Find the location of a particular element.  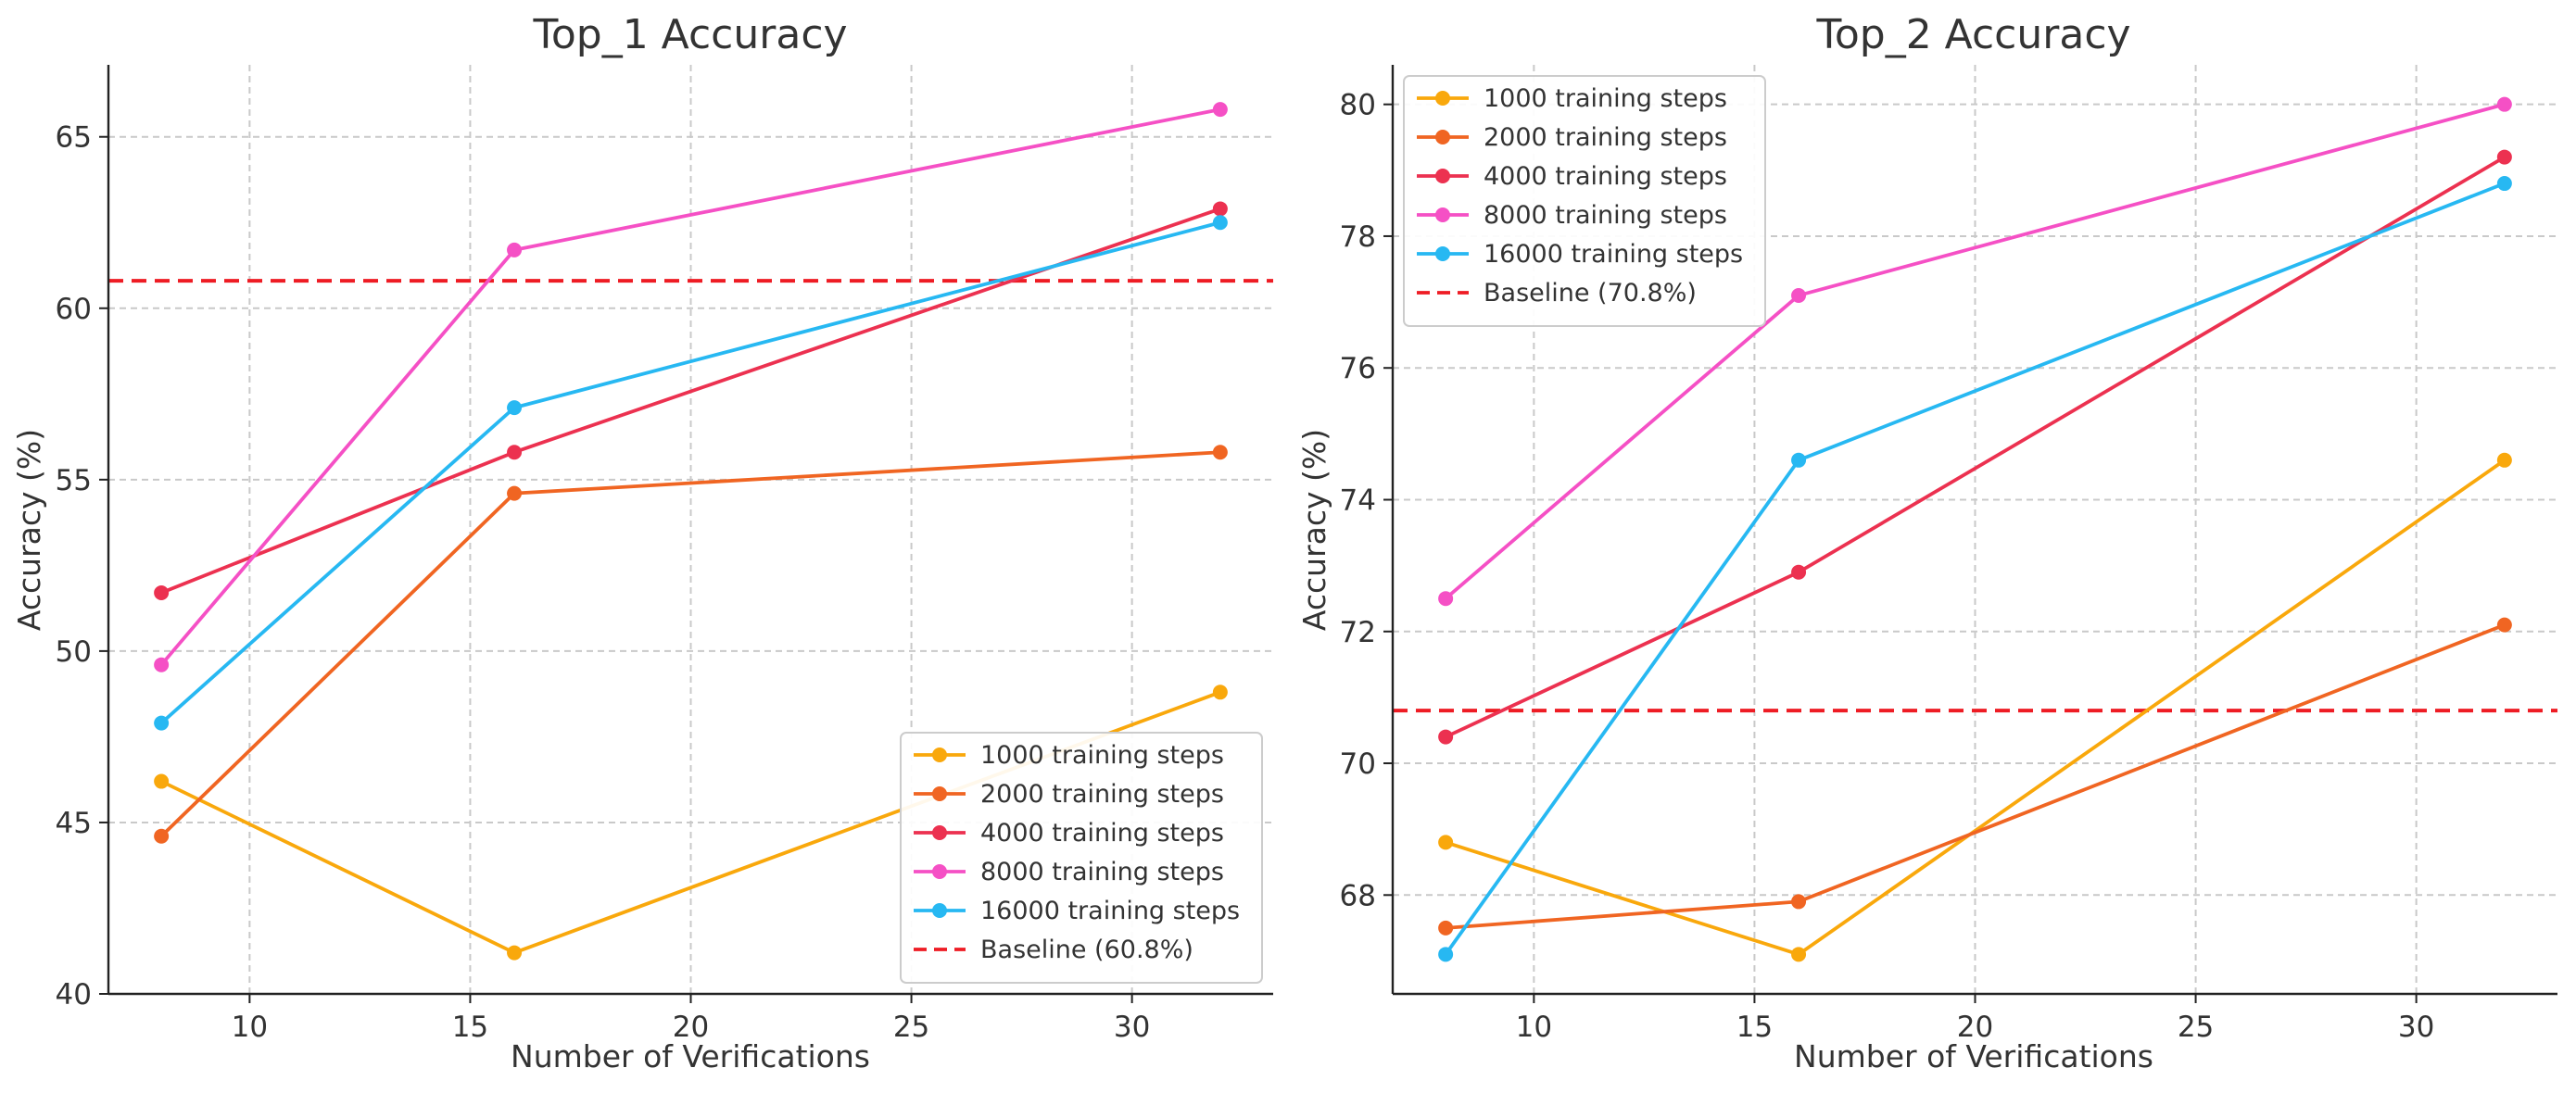

legend-label: Baseline (70.8%) is located at coordinates (1591, 293).